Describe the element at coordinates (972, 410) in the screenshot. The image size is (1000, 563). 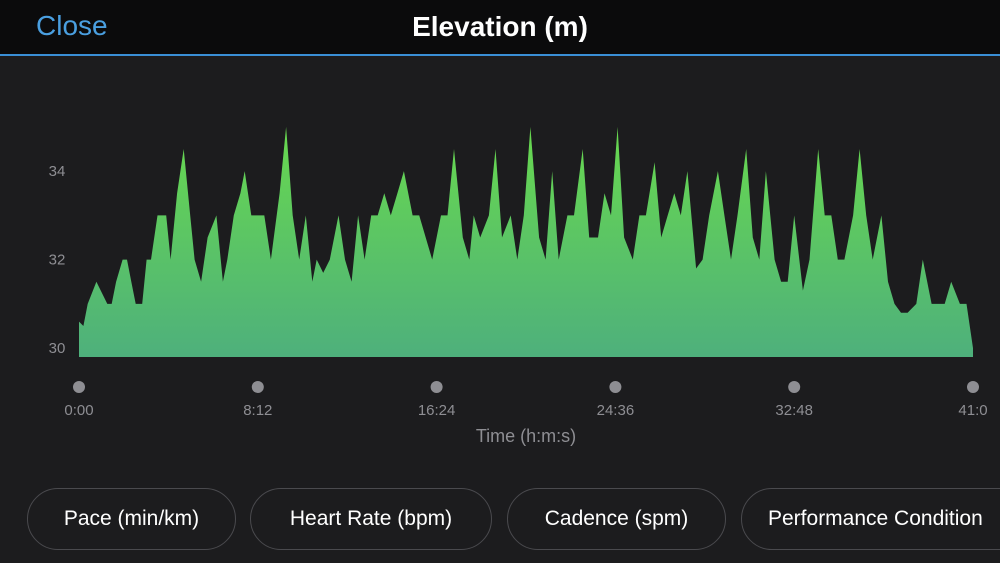
I see `x-tick-label: 41:0` at that location.